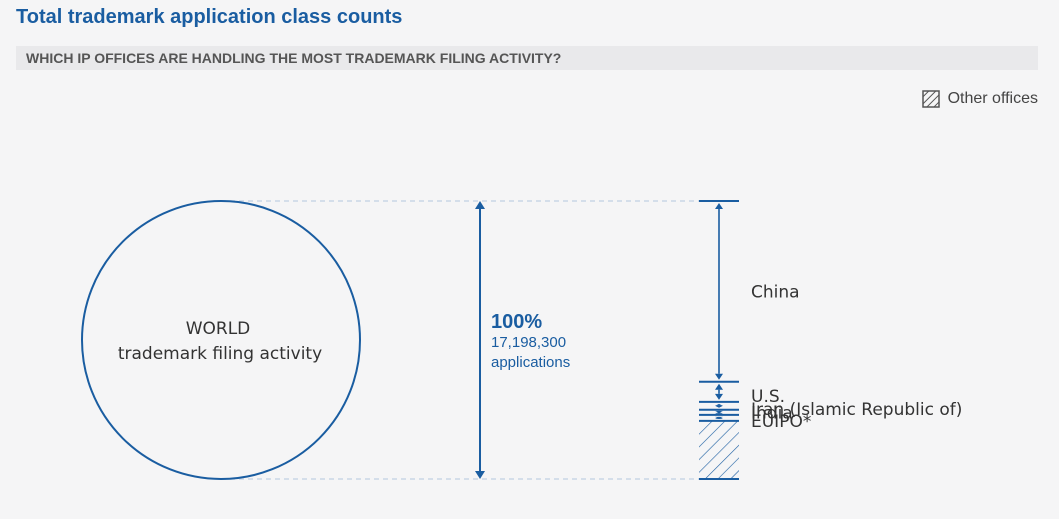 Image resolution: width=1059 pixels, height=519 pixels. Describe the element at coordinates (719, 391) in the screenshot. I see `segment-u-s` at that location.